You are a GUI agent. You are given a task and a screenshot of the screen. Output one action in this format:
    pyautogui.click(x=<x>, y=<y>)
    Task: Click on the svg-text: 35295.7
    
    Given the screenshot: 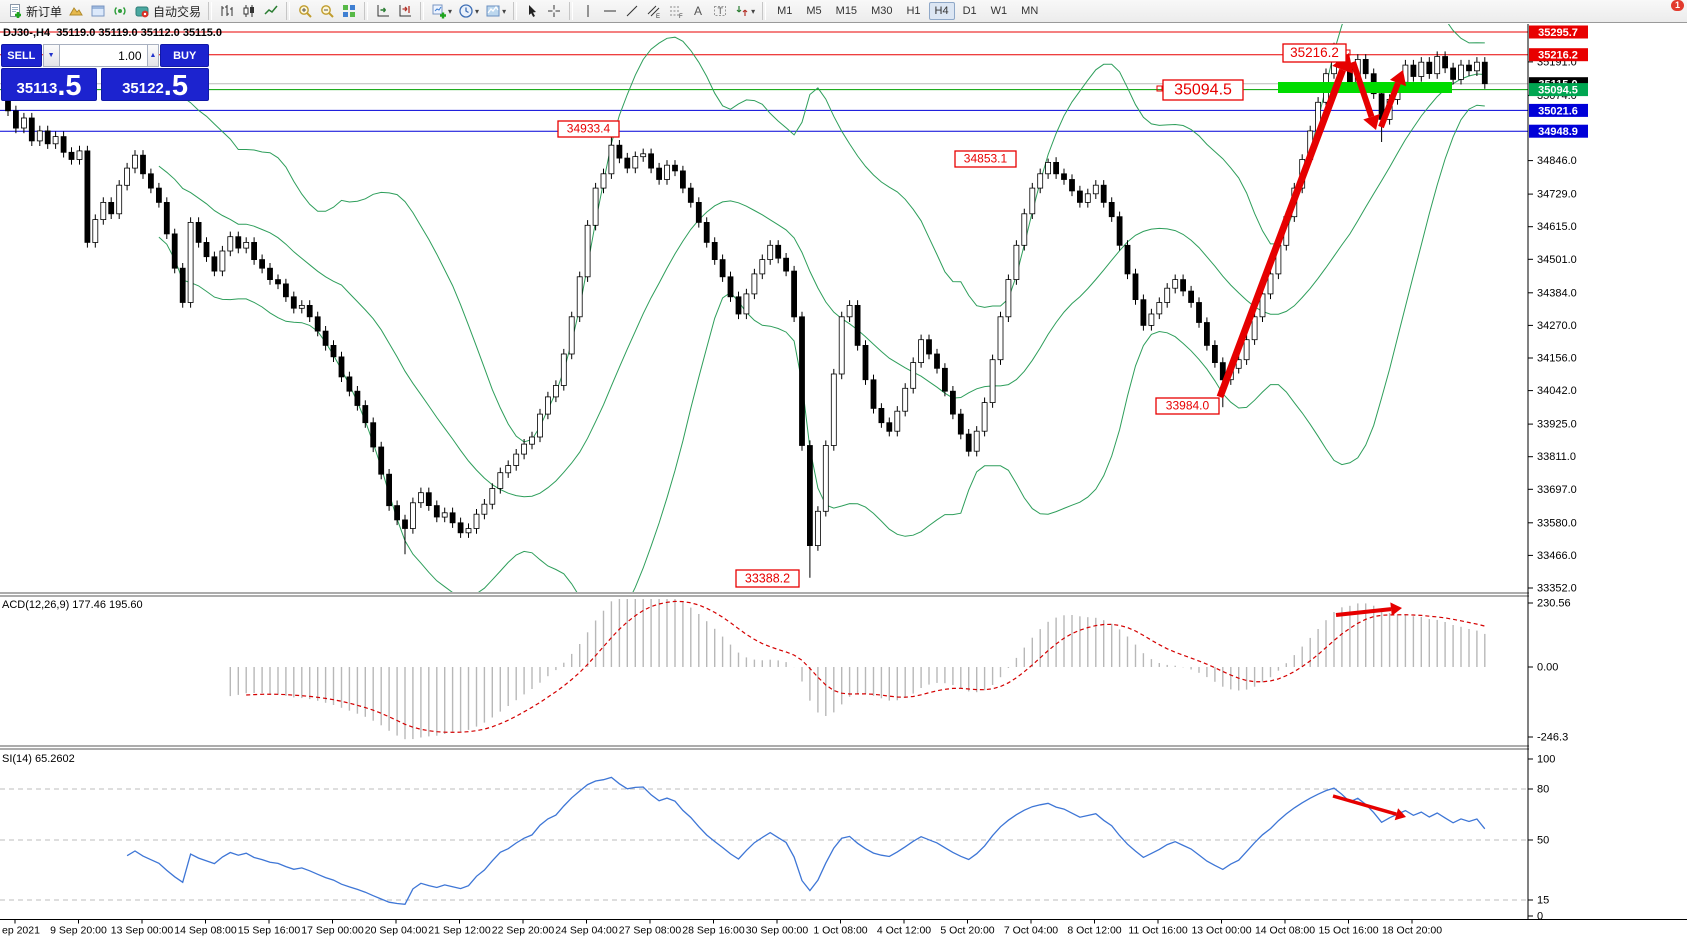 What is the action you would take?
    pyautogui.click(x=1558, y=33)
    